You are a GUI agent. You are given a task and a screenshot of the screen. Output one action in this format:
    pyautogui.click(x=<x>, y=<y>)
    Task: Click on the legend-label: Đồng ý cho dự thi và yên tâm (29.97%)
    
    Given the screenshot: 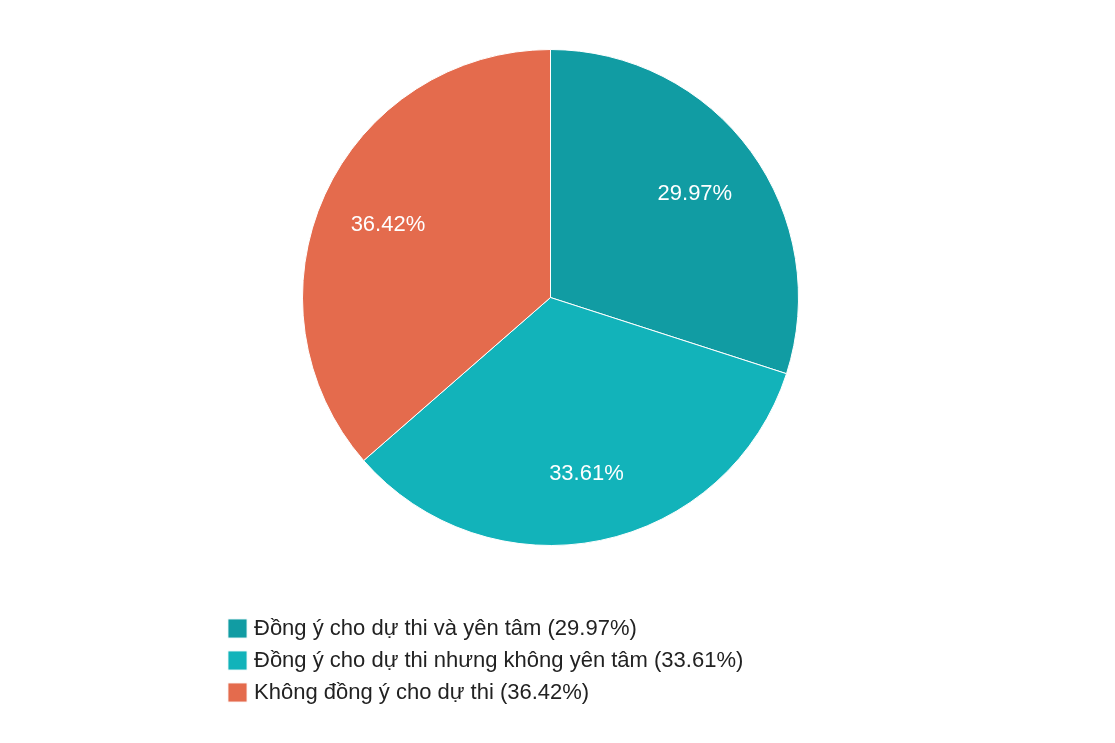 What is the action you would take?
    pyautogui.click(x=445, y=628)
    